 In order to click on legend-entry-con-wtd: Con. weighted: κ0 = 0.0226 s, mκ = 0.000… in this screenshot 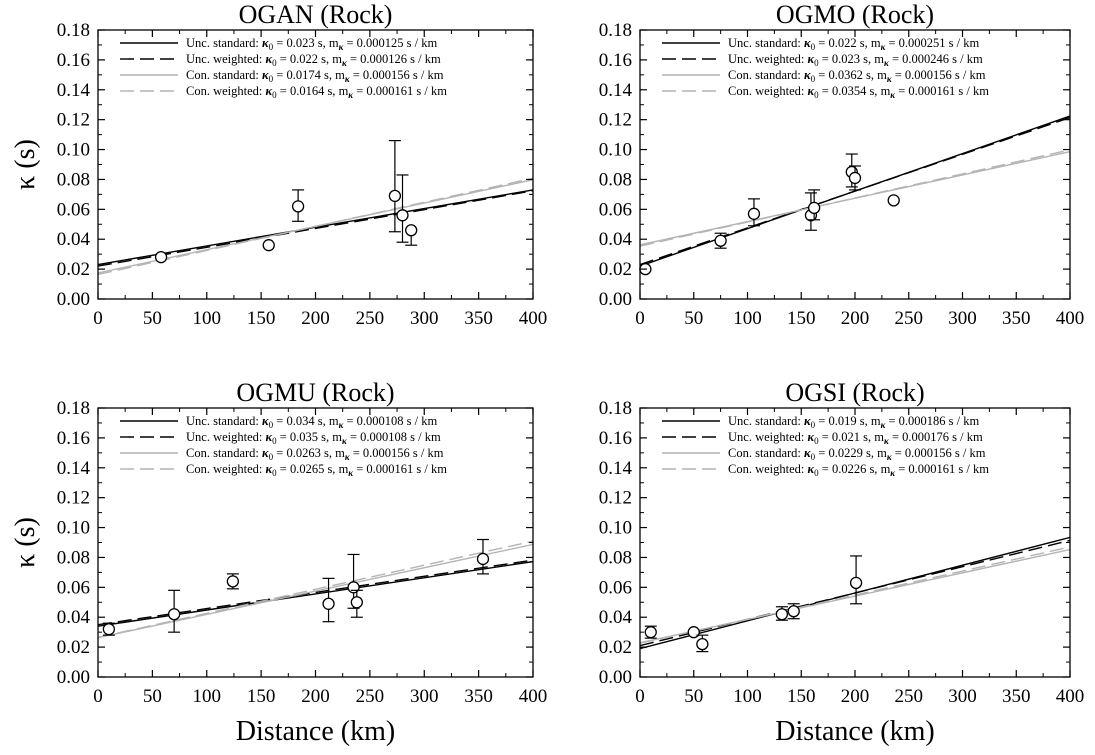, I will do `click(858, 470)`.